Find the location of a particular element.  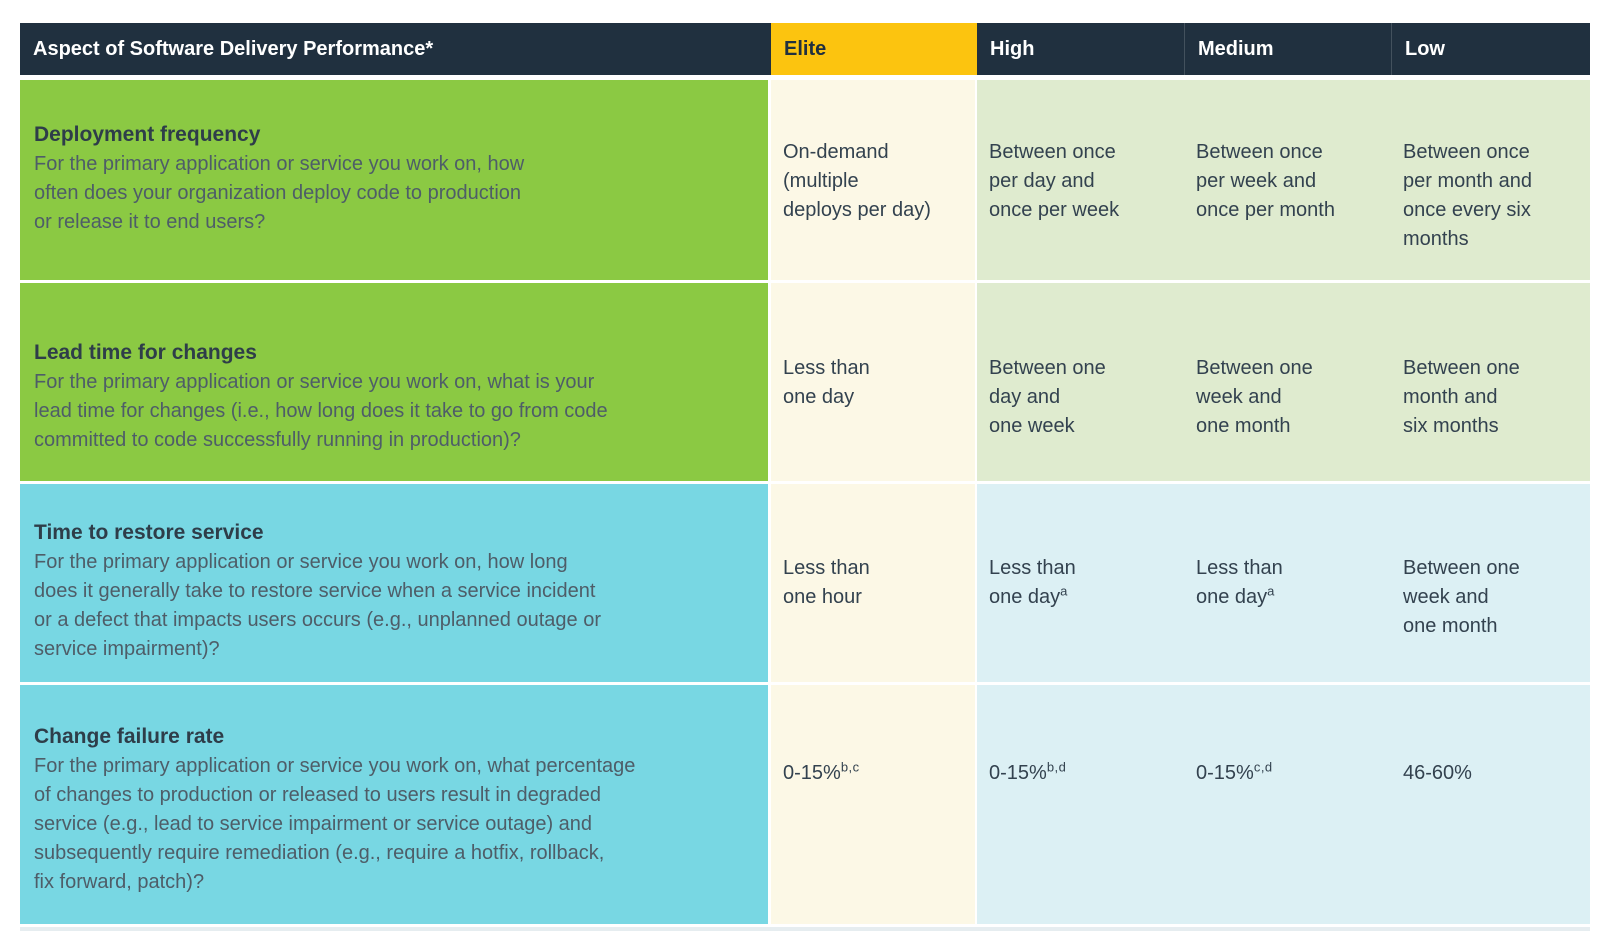

row-title: Change failure rate is located at coordinates (129, 736).